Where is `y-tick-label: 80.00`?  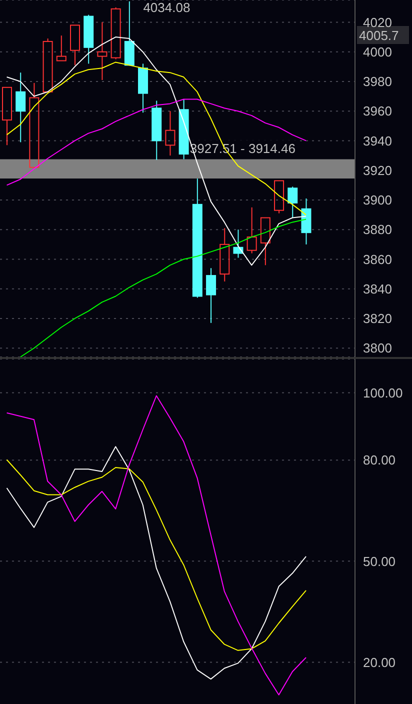 y-tick-label: 80.00 is located at coordinates (379, 460).